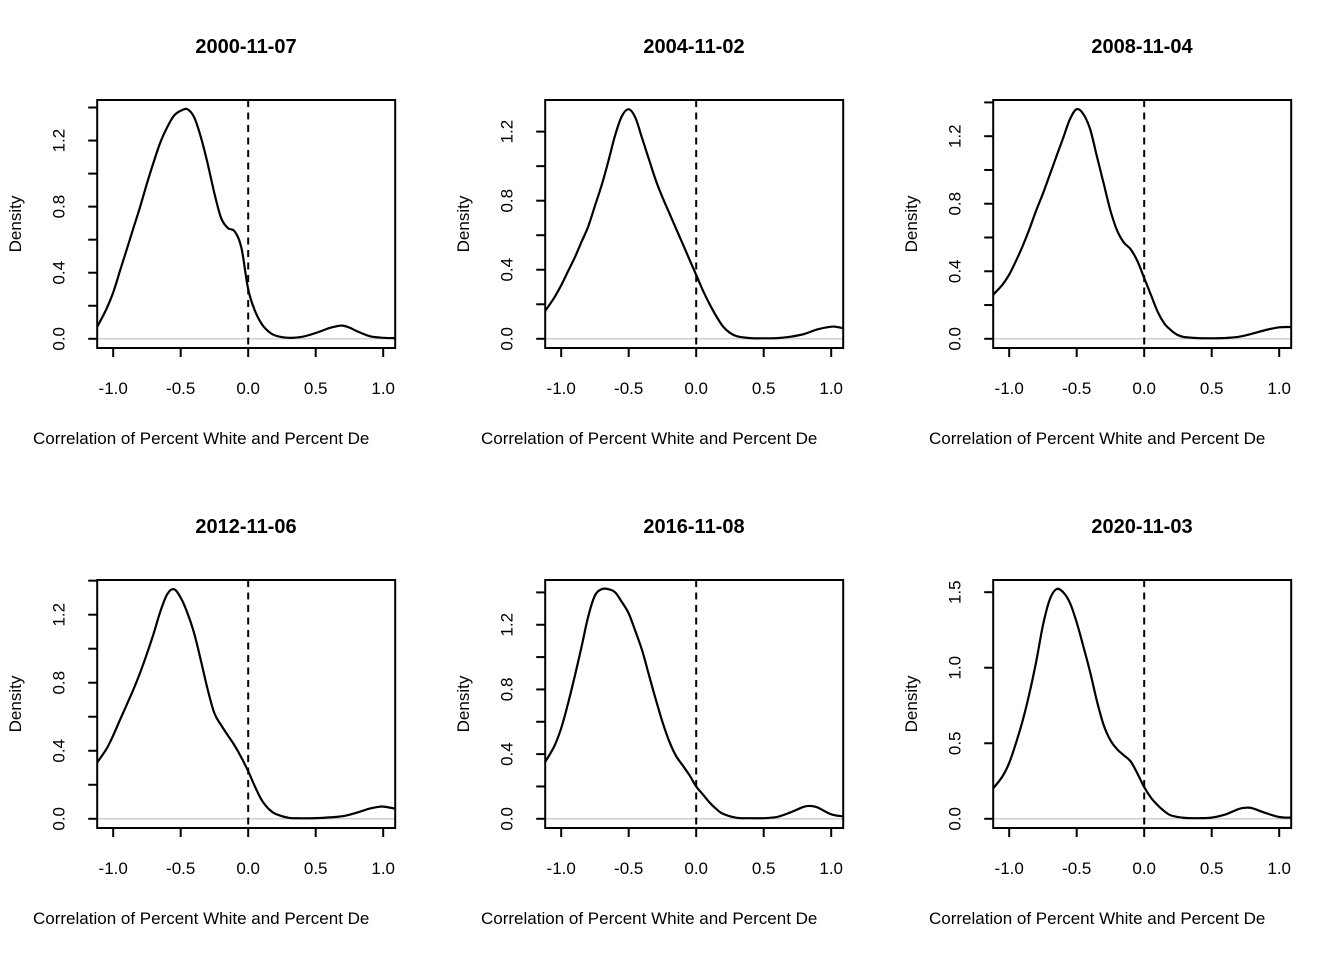  What do you see at coordinates (246, 47) in the screenshot?
I see `panel-title: 2000-11-07` at bounding box center [246, 47].